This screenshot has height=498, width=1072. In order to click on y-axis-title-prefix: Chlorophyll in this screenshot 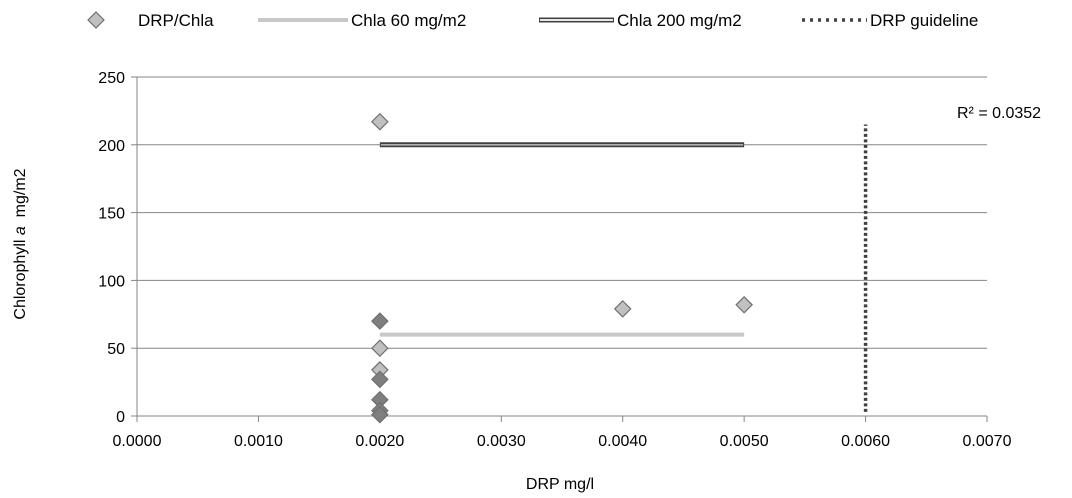, I will do `click(20, 277)`.